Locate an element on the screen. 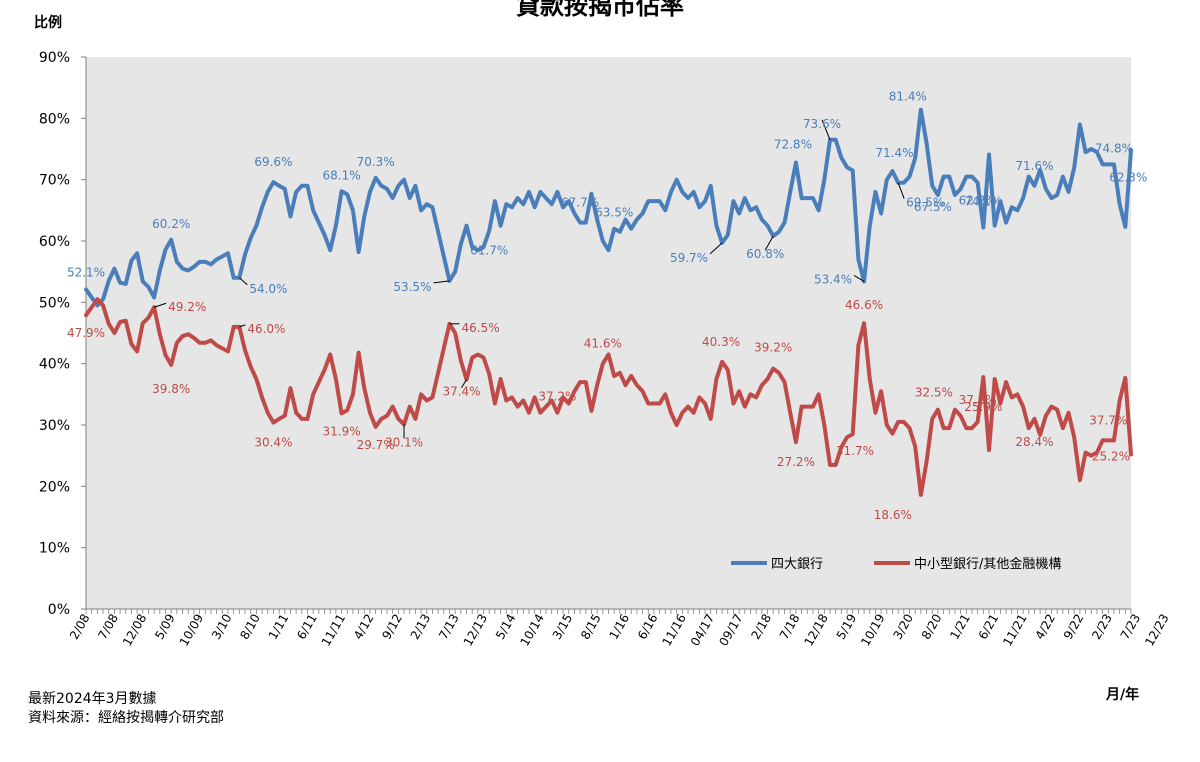 This screenshot has height=762, width=1200. x-tick-label: 04/17 is located at coordinates (702, 630).